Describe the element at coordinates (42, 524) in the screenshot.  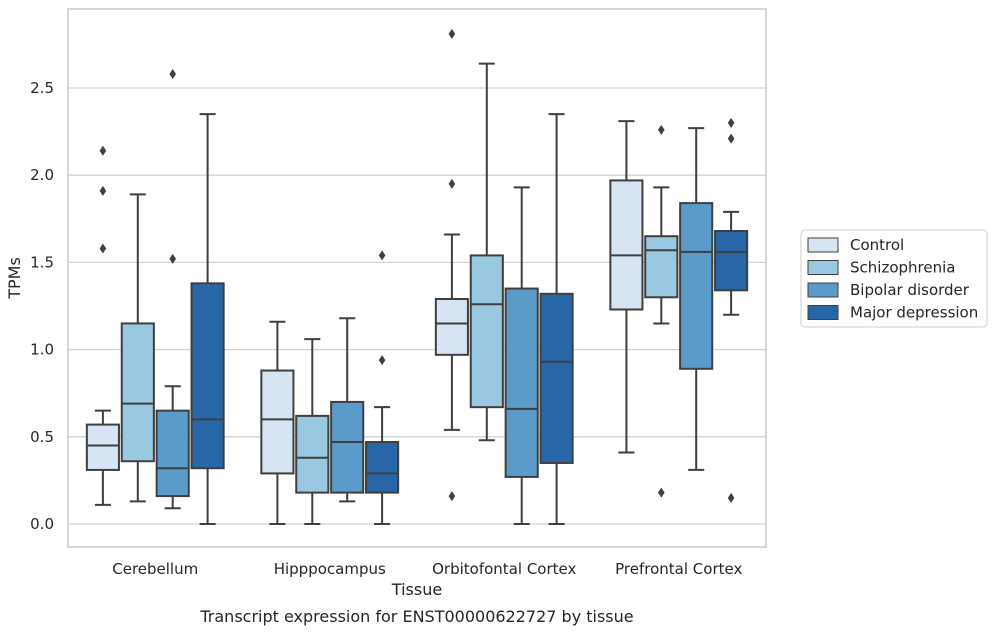
I see `y-tick-label: 0.0` at that location.